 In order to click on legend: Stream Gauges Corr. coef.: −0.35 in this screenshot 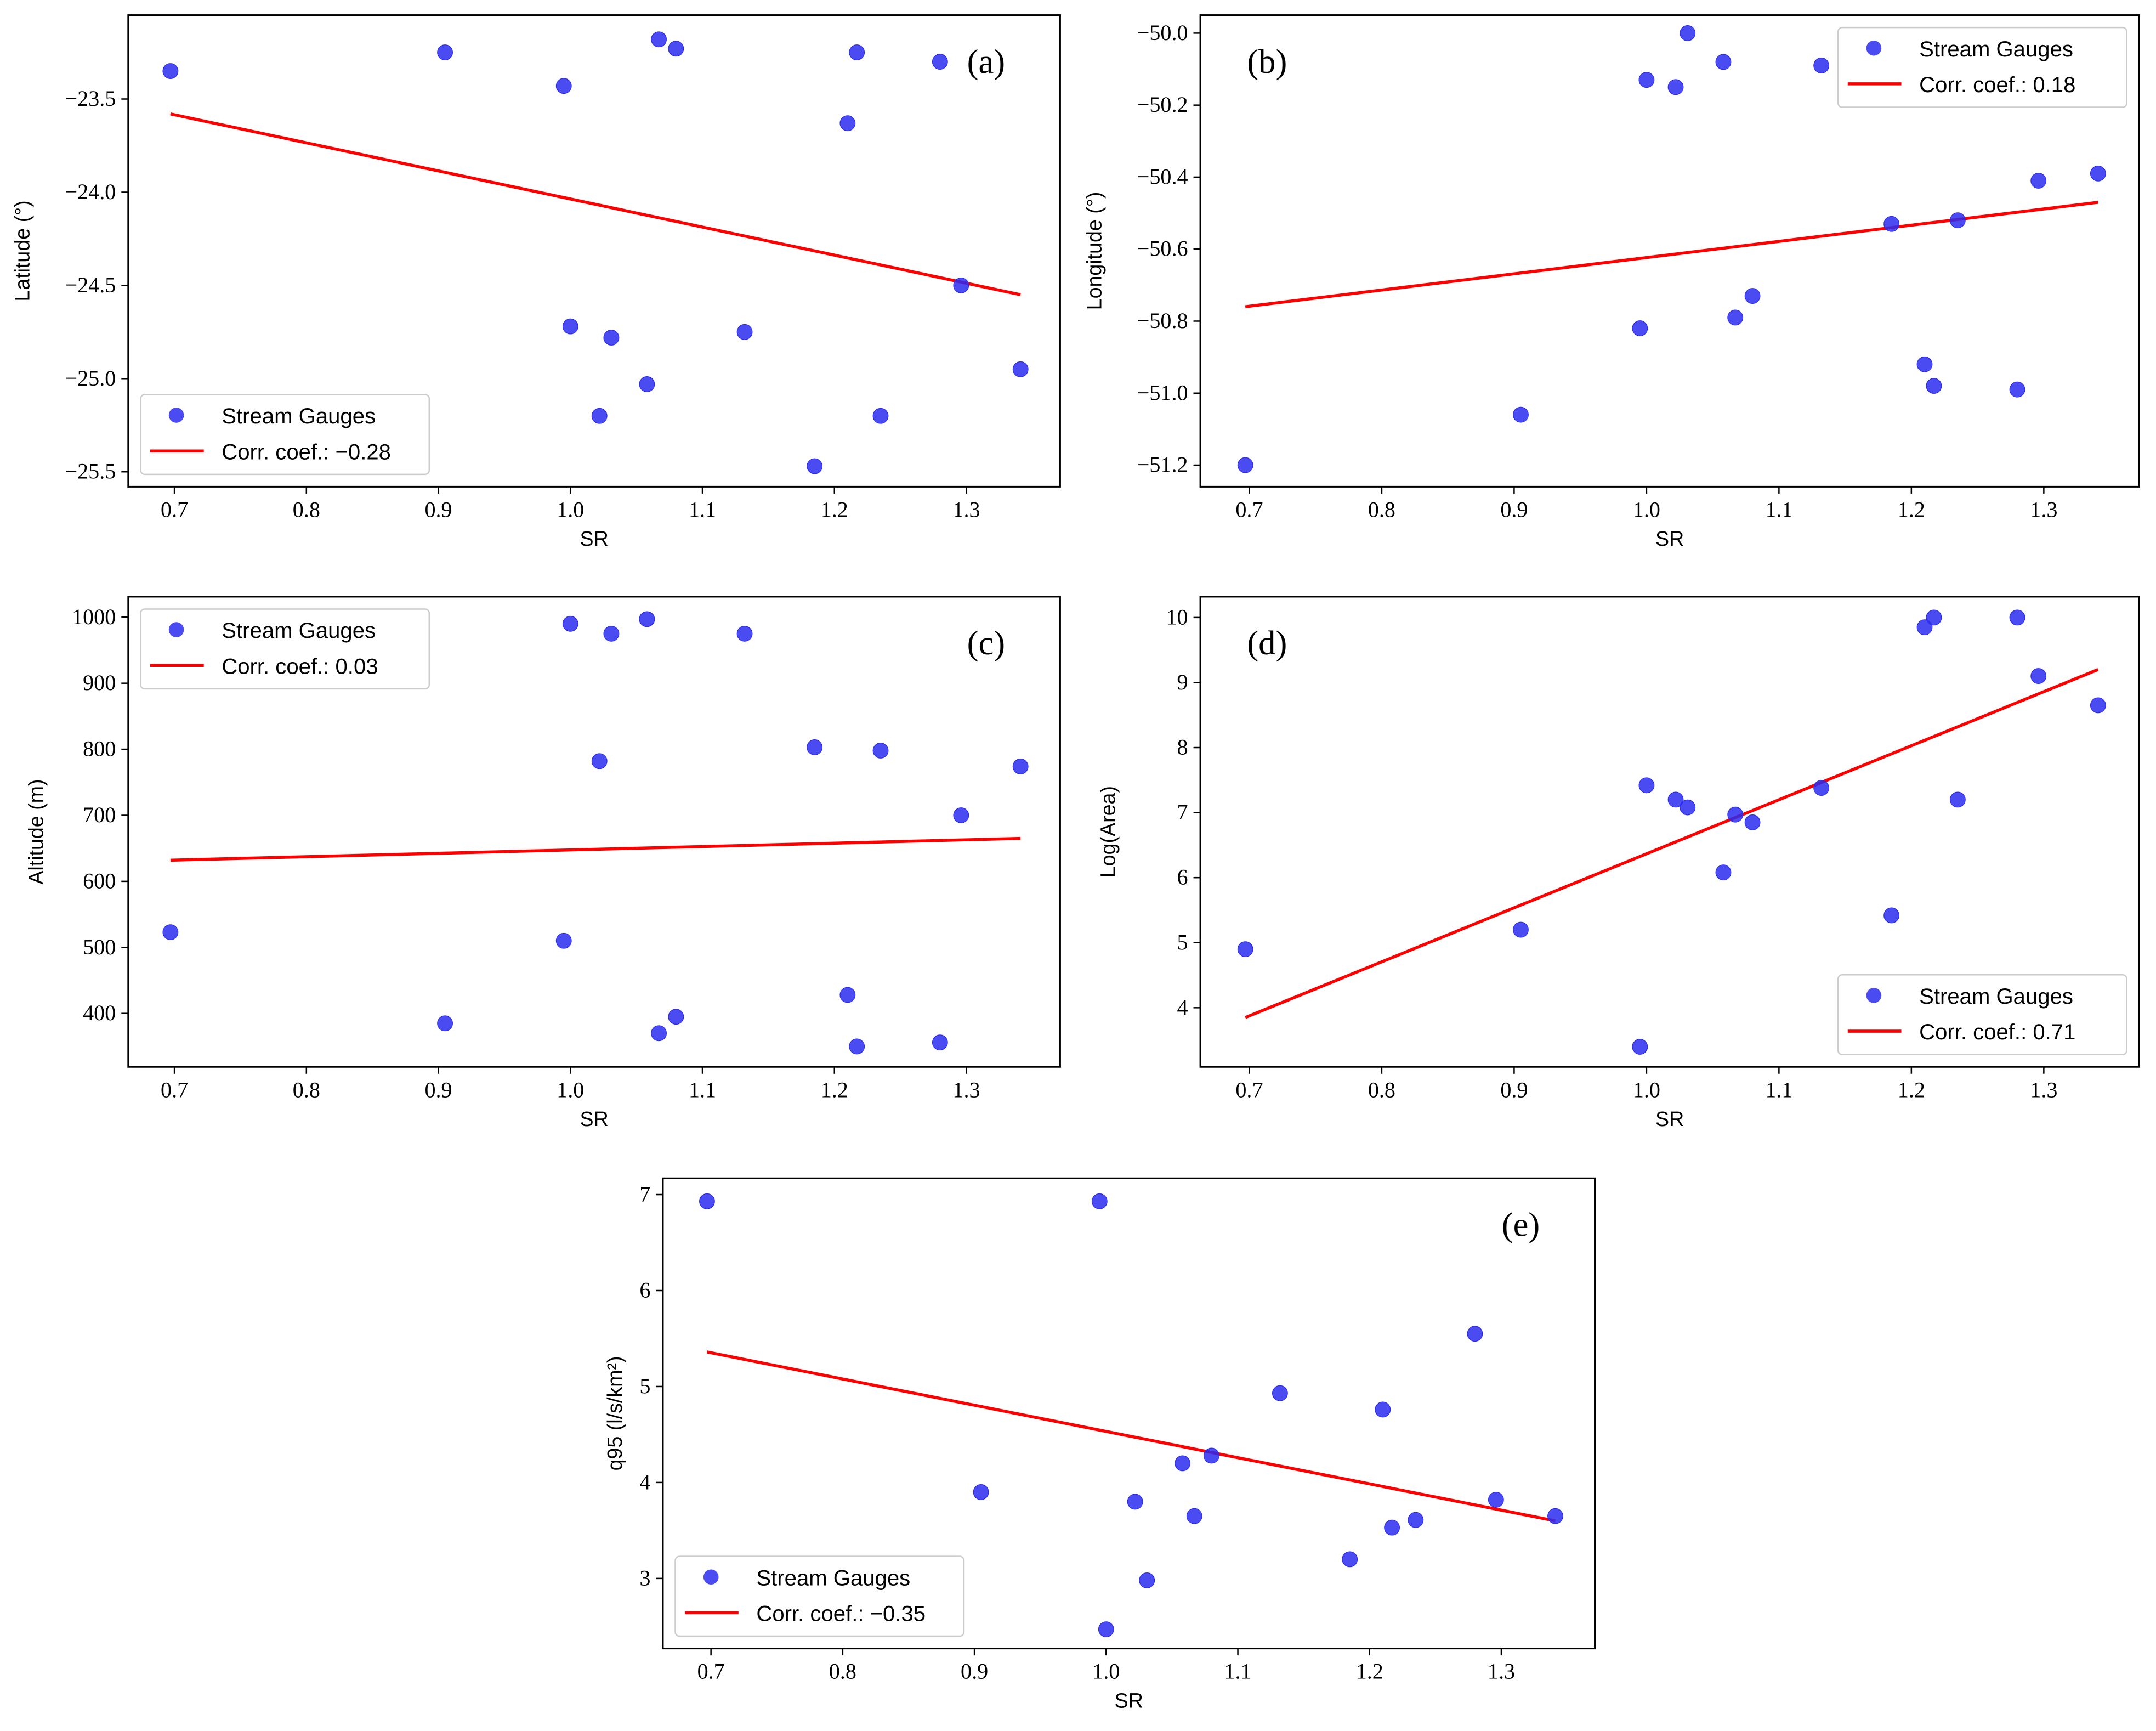, I will do `click(819, 1596)`.